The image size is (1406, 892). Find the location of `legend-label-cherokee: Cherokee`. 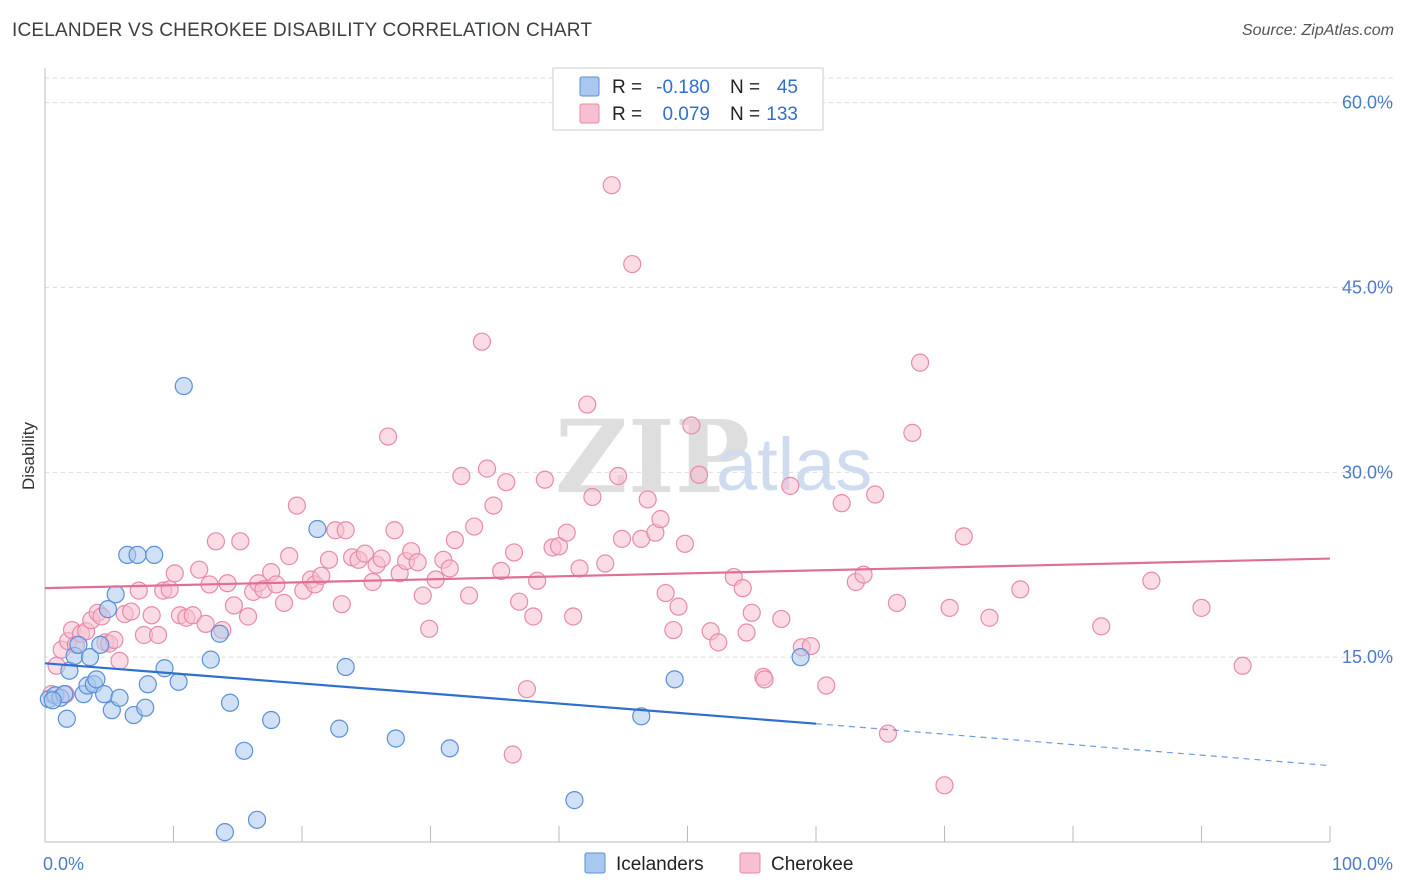

legend-label-cherokee: Cherokee is located at coordinates (812, 864).